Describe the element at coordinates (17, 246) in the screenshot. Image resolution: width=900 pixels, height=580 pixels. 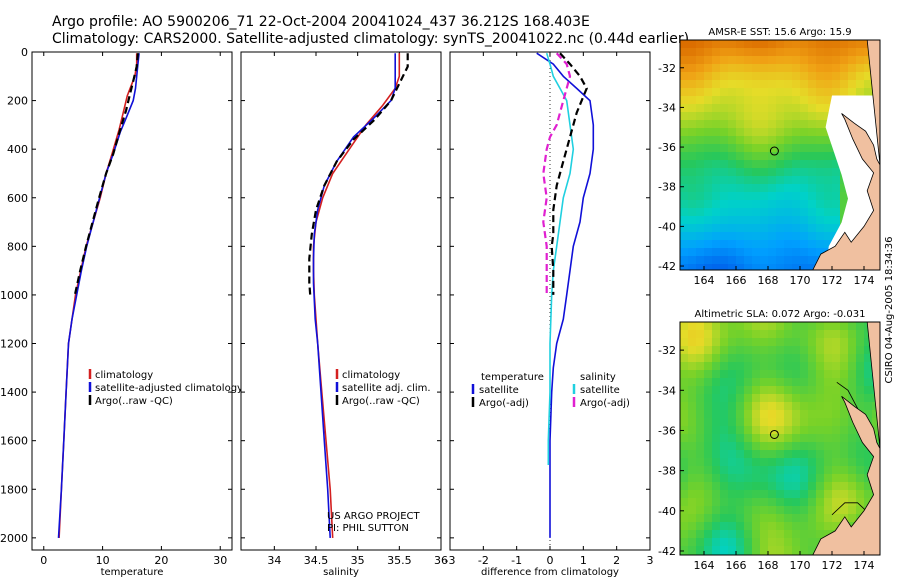
I see `y-tick-label: 800` at that location.